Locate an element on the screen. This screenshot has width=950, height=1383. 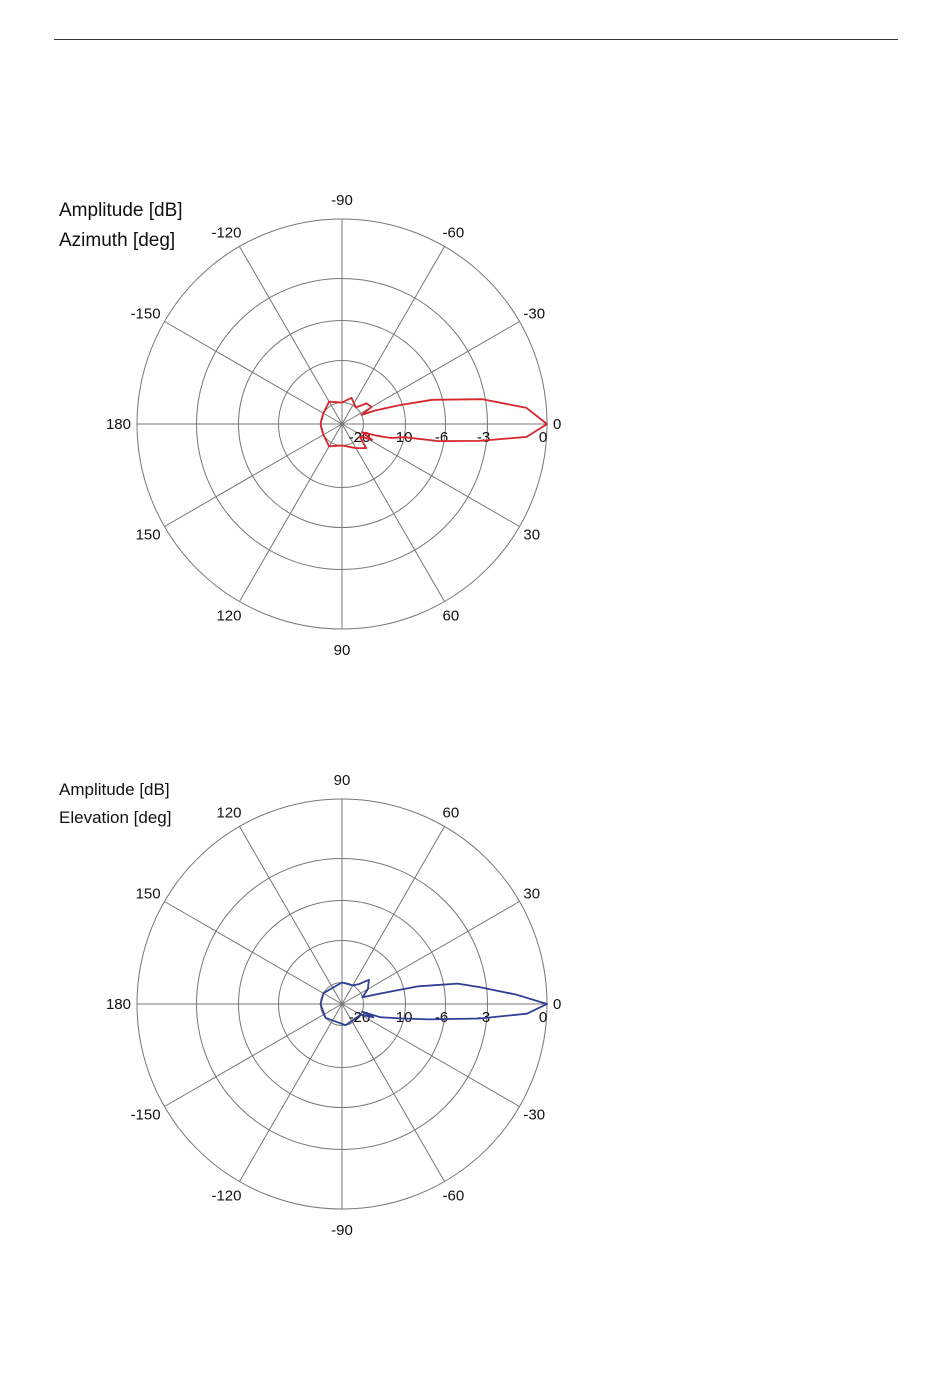
elevation-angle-tick-label: -30 is located at coordinates (534, 1115).